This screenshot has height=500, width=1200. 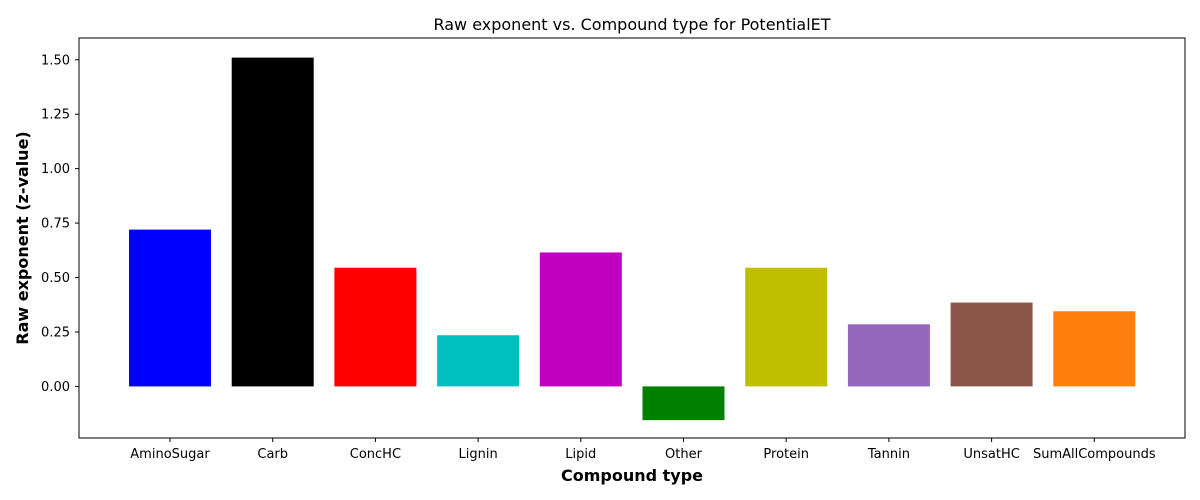 What do you see at coordinates (375, 454) in the screenshot?
I see `x-tick-label: ConcHC` at bounding box center [375, 454].